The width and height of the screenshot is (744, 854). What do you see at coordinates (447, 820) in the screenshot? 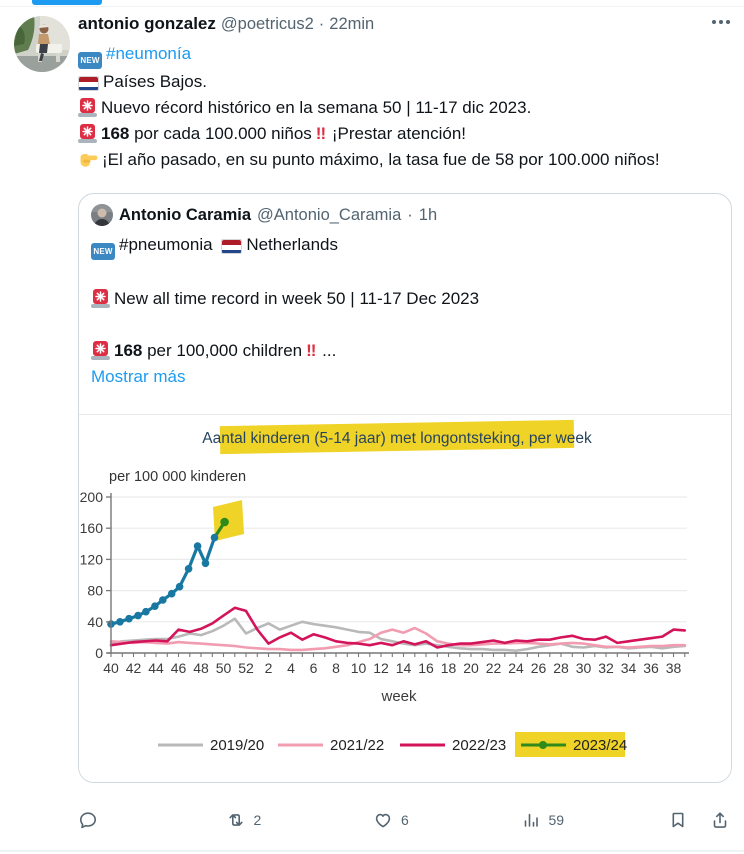
I see `like-button: 6` at bounding box center [447, 820].